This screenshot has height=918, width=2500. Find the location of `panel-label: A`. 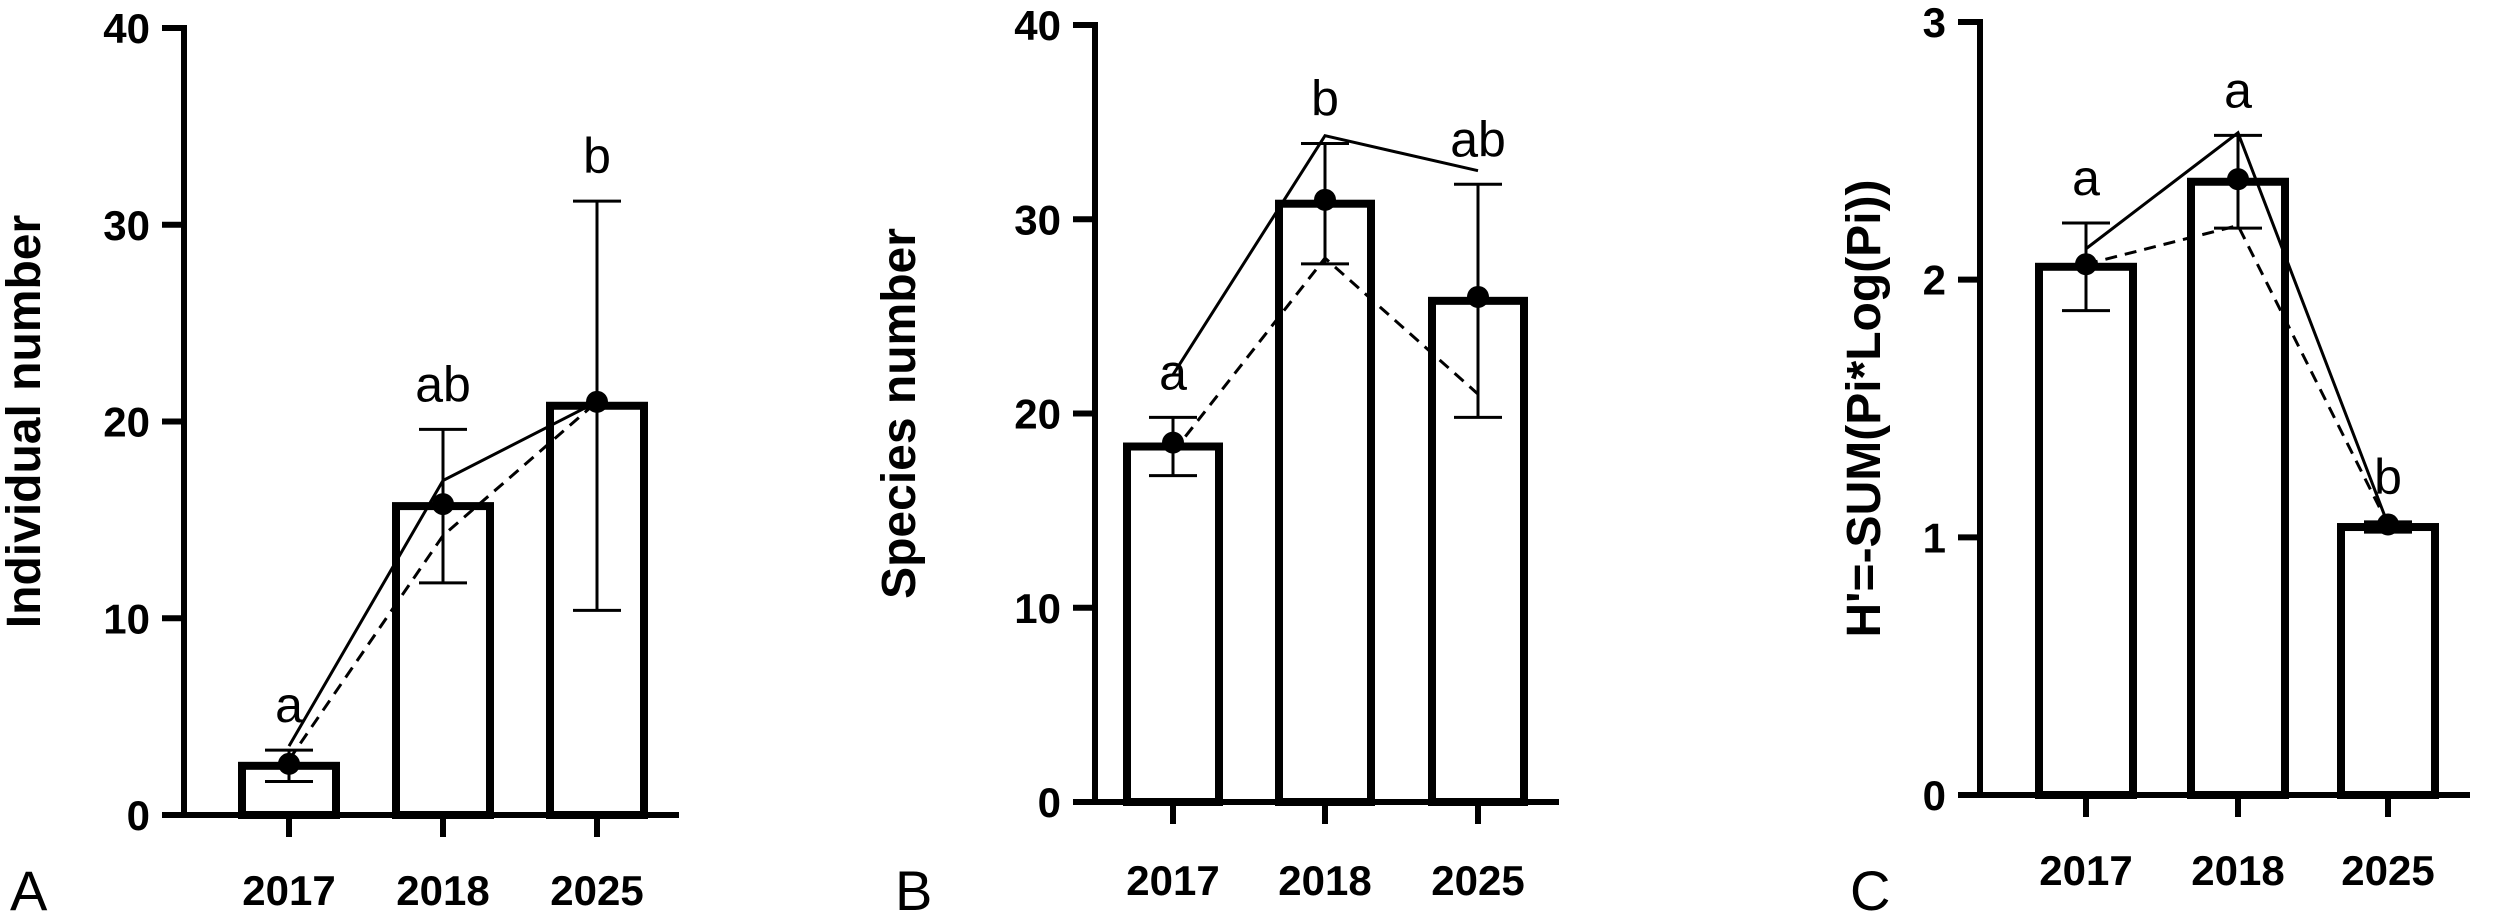

panel-label: A is located at coordinates (29, 888).